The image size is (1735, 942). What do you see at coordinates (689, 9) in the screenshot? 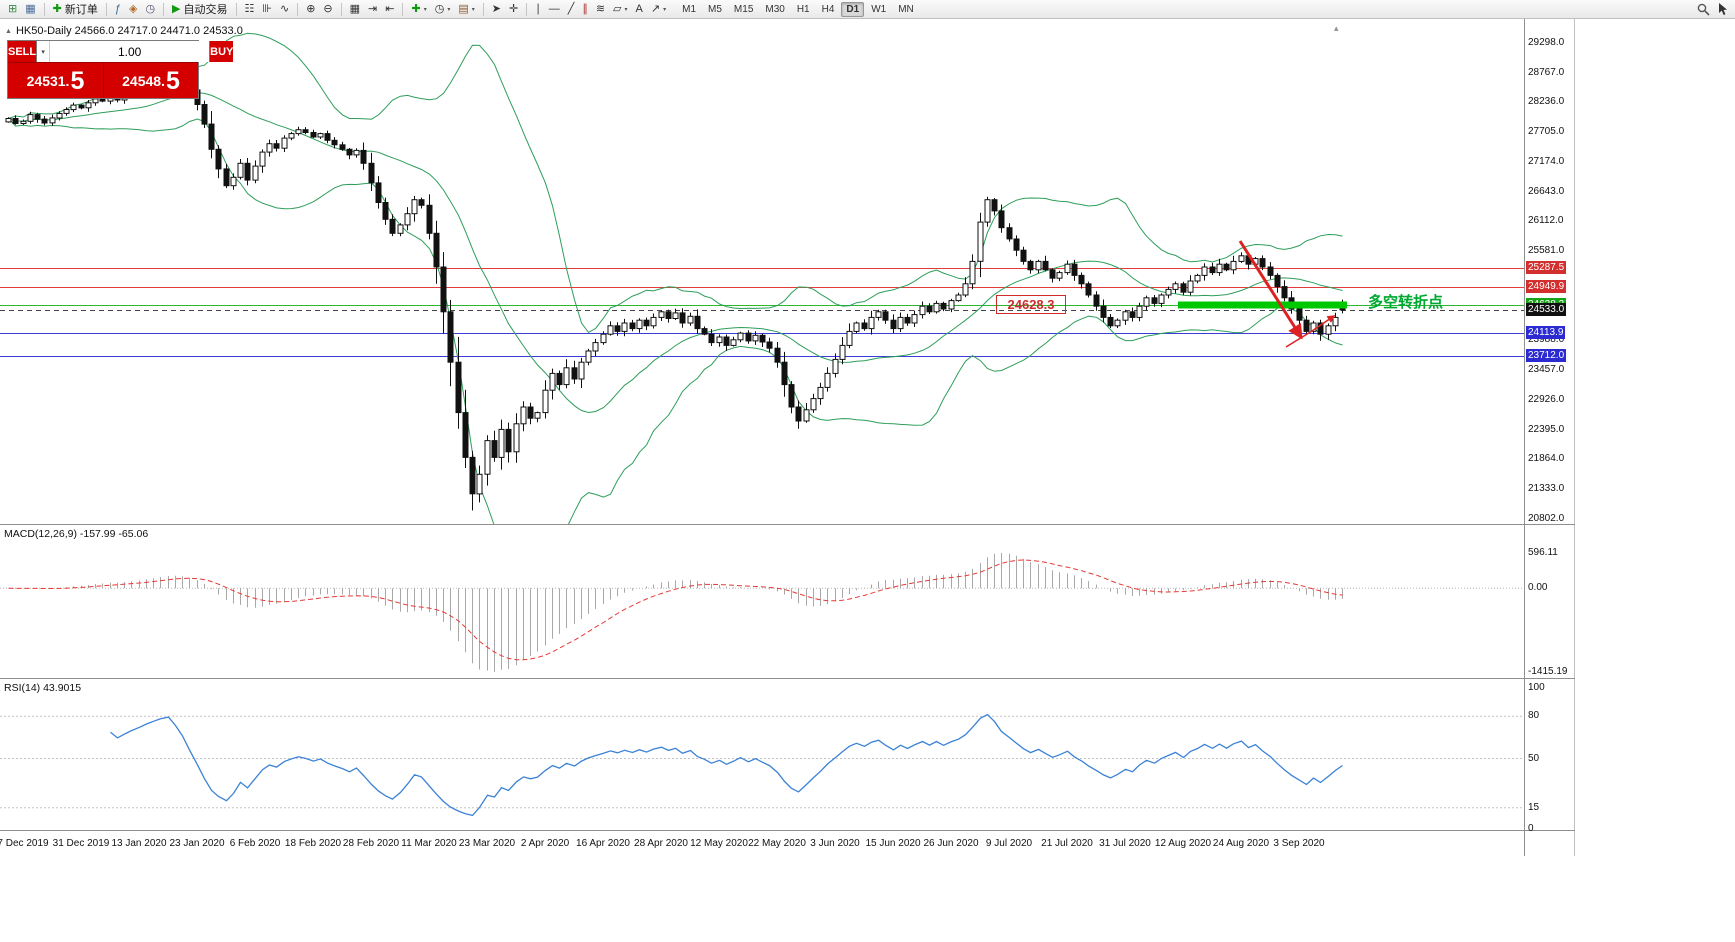
I see `timeframe-button-m1: M1` at bounding box center [689, 9].